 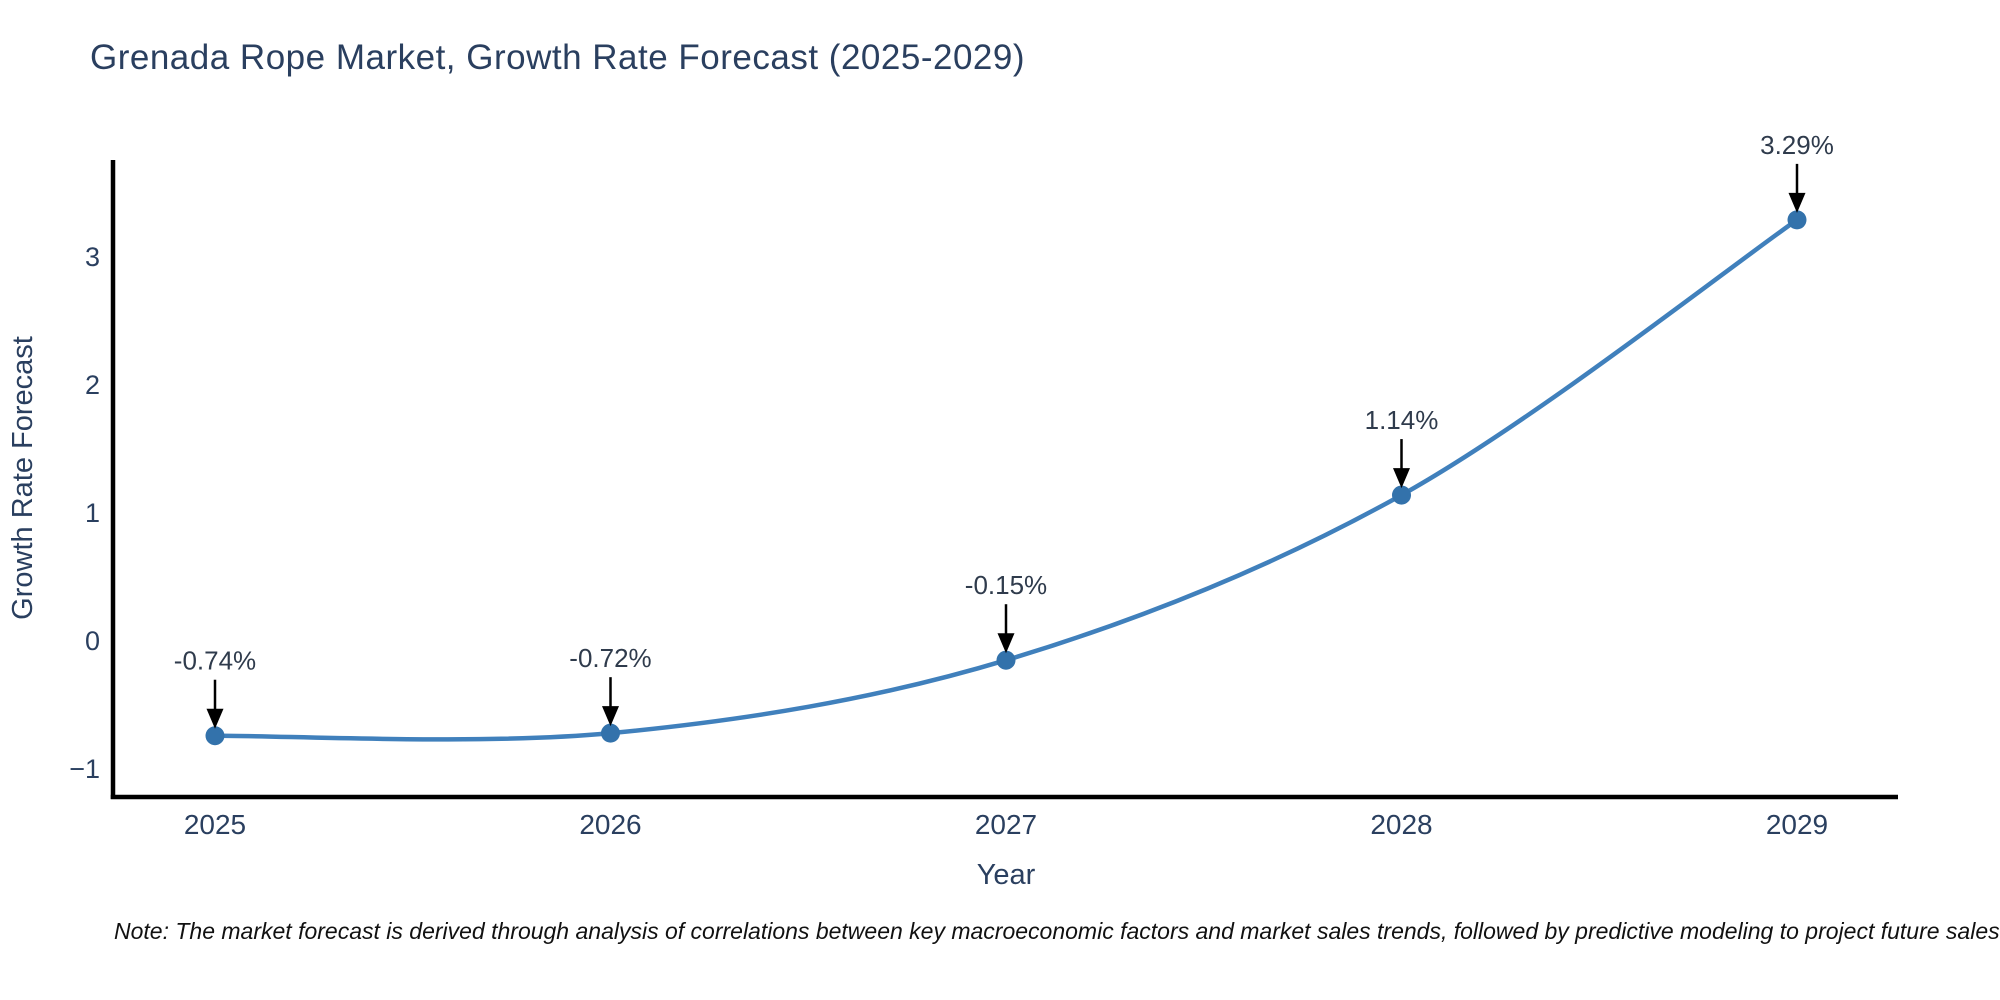 I want to click on x-tick-label: 2028, so click(x=1401, y=824).